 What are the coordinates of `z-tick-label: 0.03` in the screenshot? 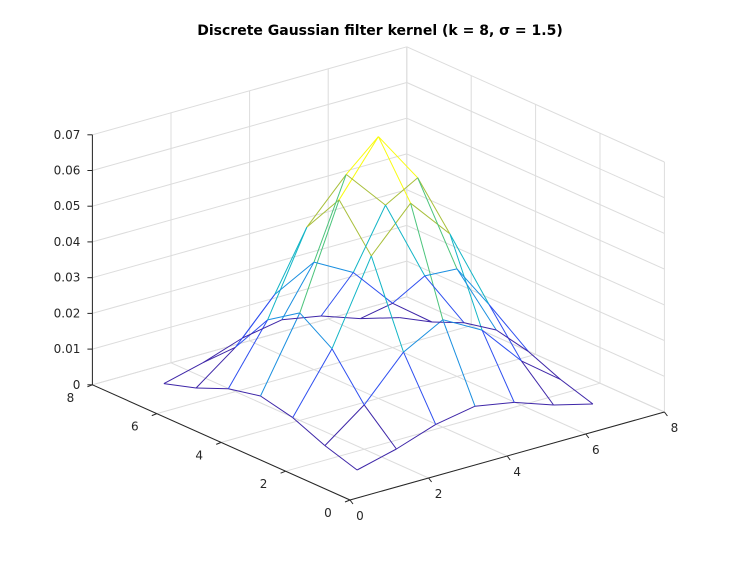 It's located at (67, 278).